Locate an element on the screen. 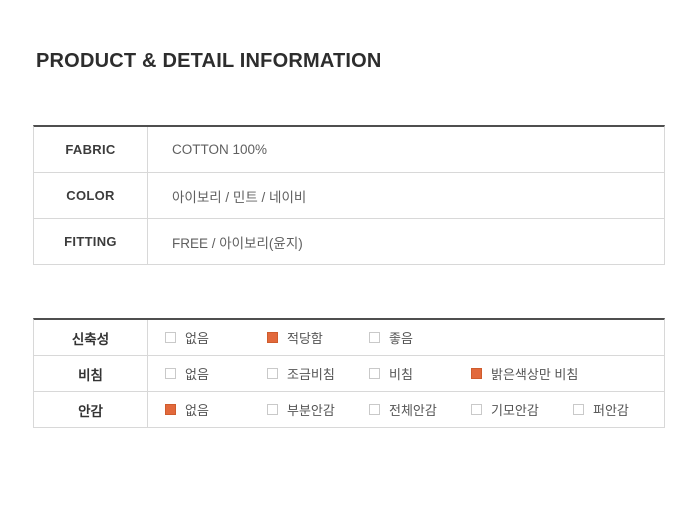  row-value-fabric: COTTON 100% is located at coordinates (220, 149).